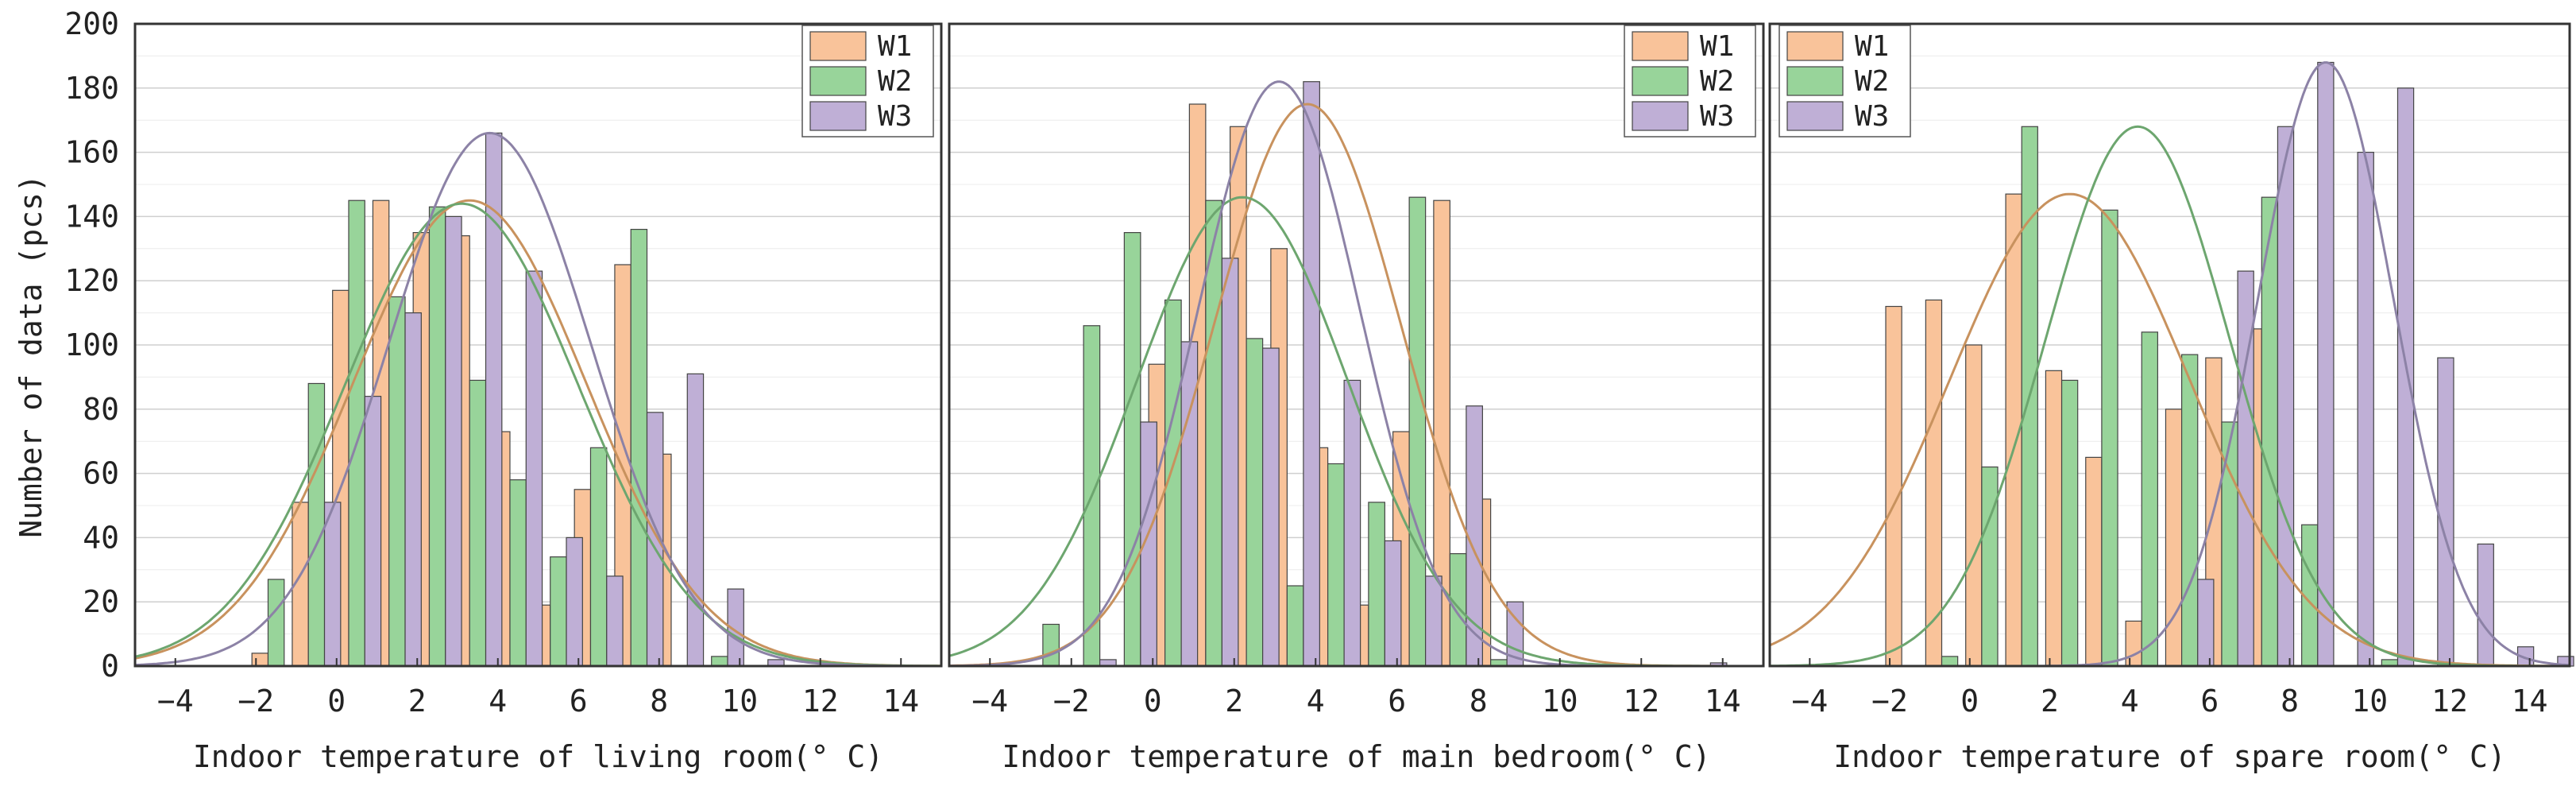 This screenshot has width=2576, height=798. Describe the element at coordinates (101, 601) in the screenshot. I see `y-tick-label: 20` at that location.